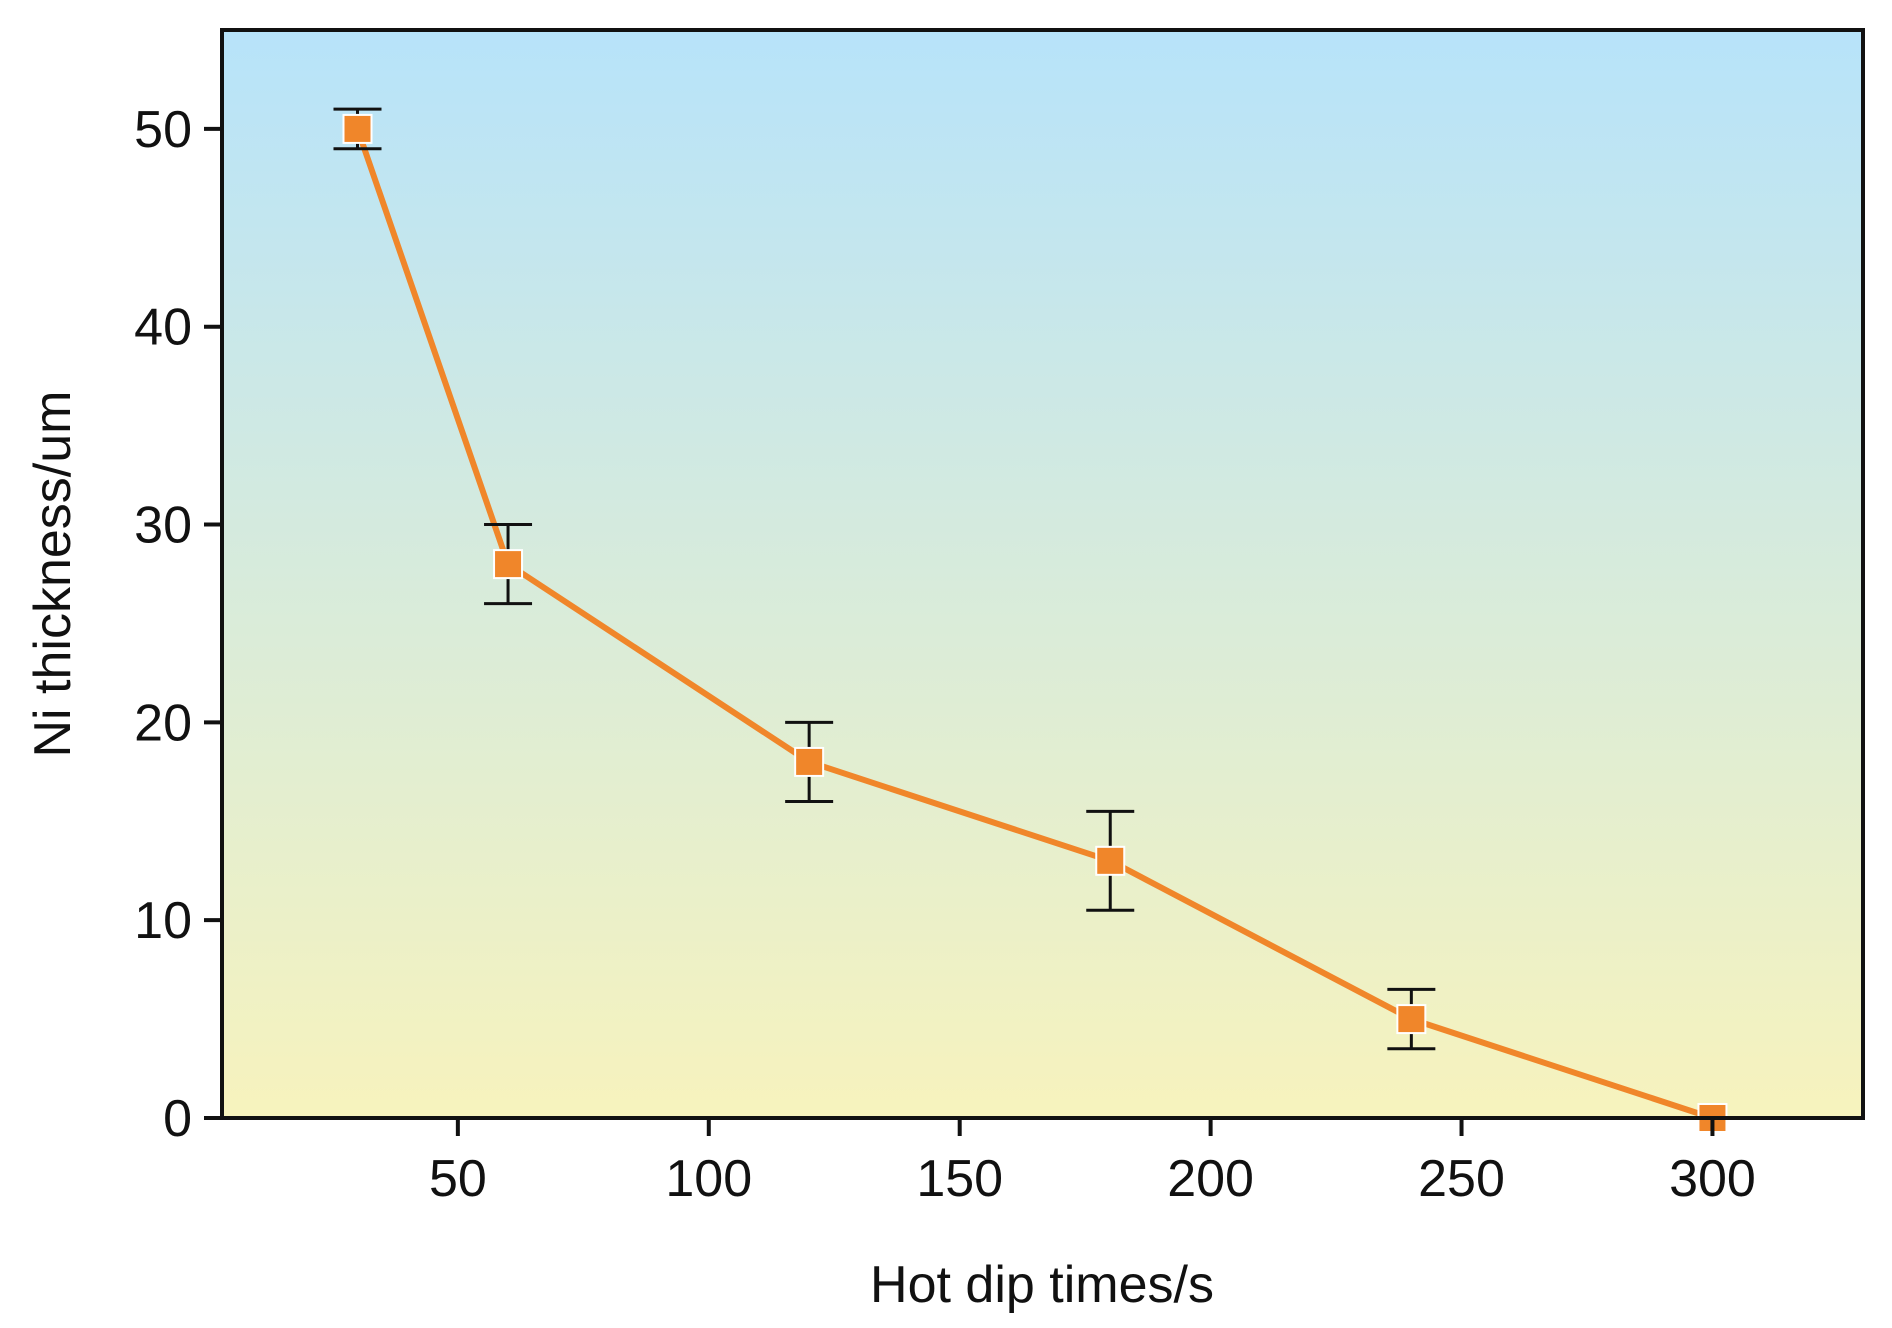  Describe the element at coordinates (163, 526) in the screenshot. I see `y-tick-label-30: 30` at that location.